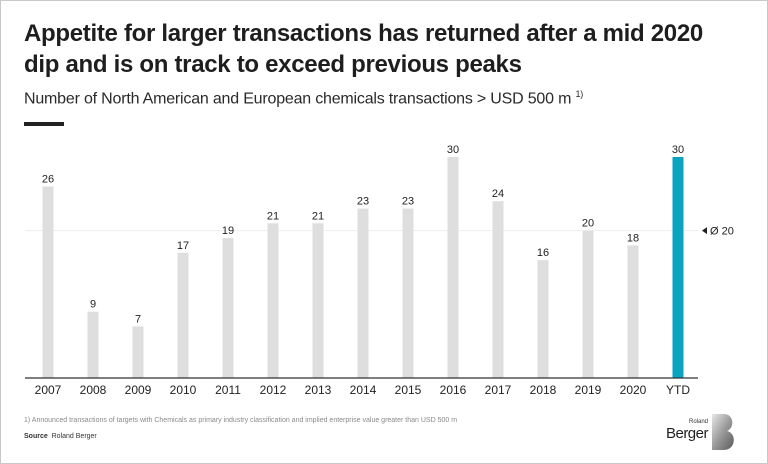 This screenshot has width=768, height=464. Describe the element at coordinates (93, 344) in the screenshot. I see `bar-2008` at that location.